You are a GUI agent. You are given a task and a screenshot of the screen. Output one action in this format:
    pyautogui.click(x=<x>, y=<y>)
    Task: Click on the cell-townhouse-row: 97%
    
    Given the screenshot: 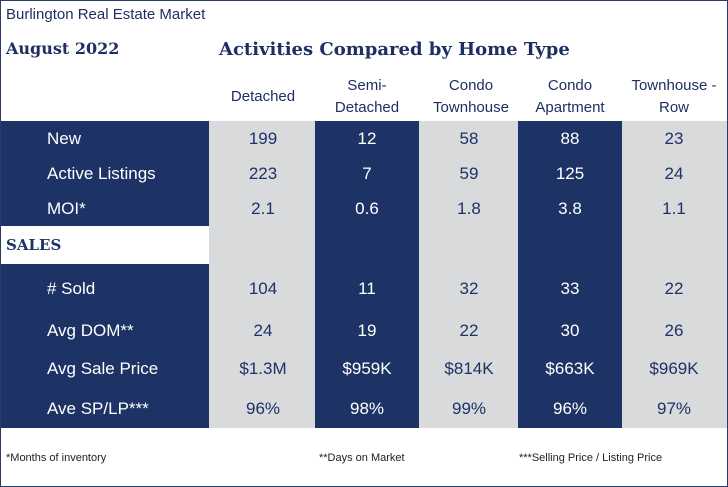 What is the action you would take?
    pyautogui.click(x=674, y=408)
    